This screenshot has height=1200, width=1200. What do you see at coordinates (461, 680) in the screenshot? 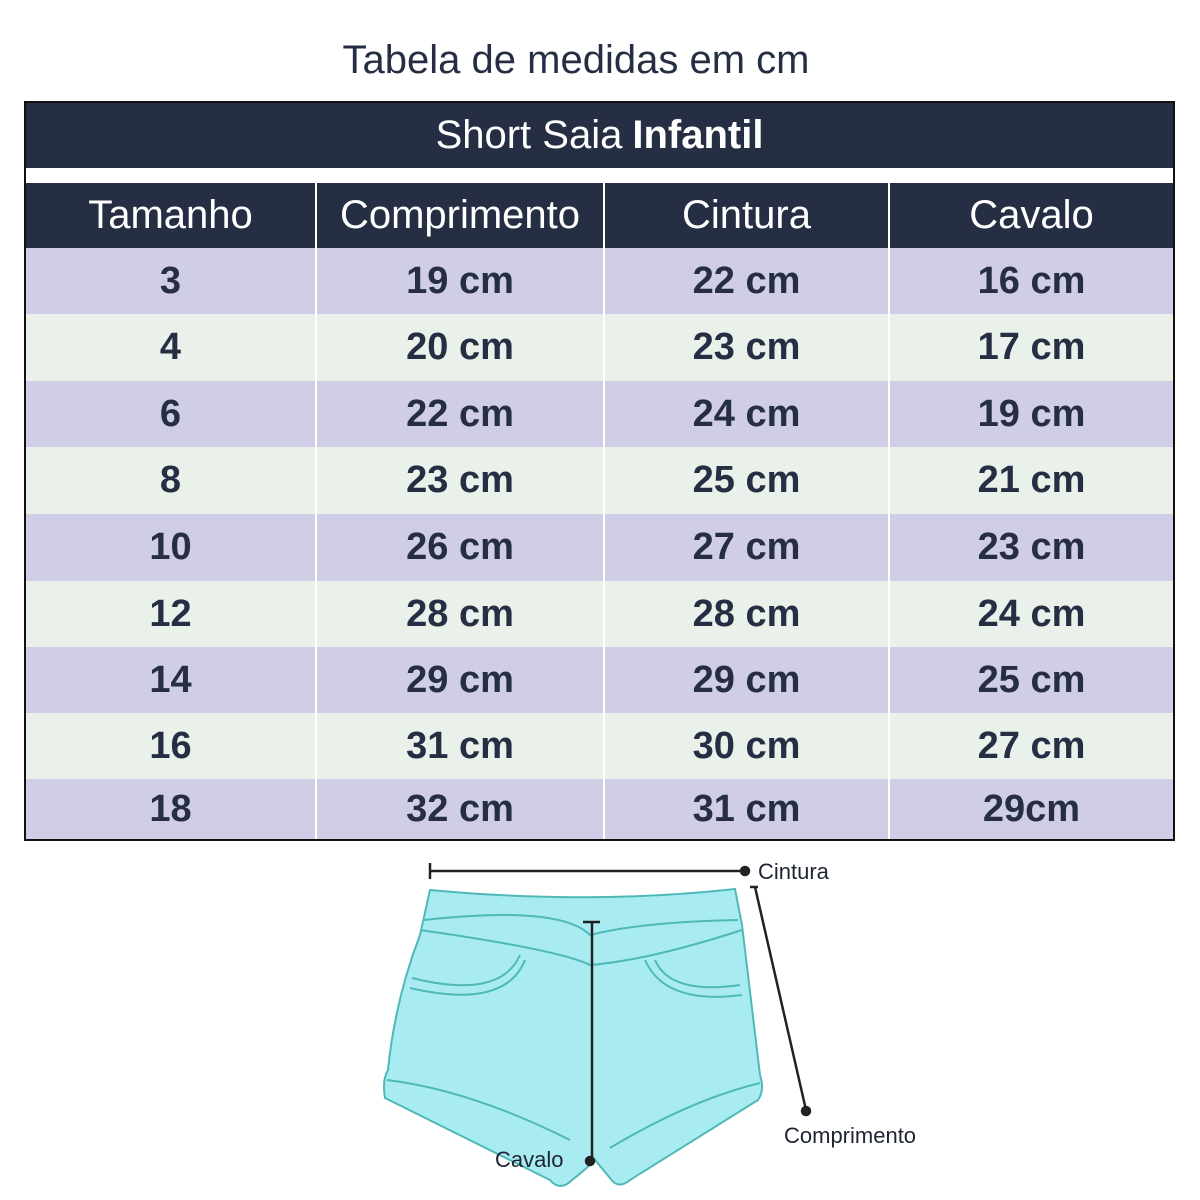
I see `cell-comprimento: 29 cm` at bounding box center [461, 680].